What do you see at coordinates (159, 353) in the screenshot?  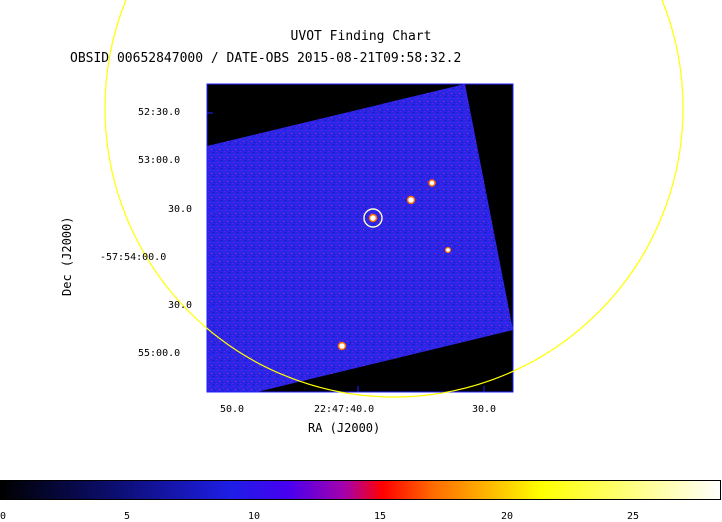 I see `y-tick-label: 55:00.0` at bounding box center [159, 353].